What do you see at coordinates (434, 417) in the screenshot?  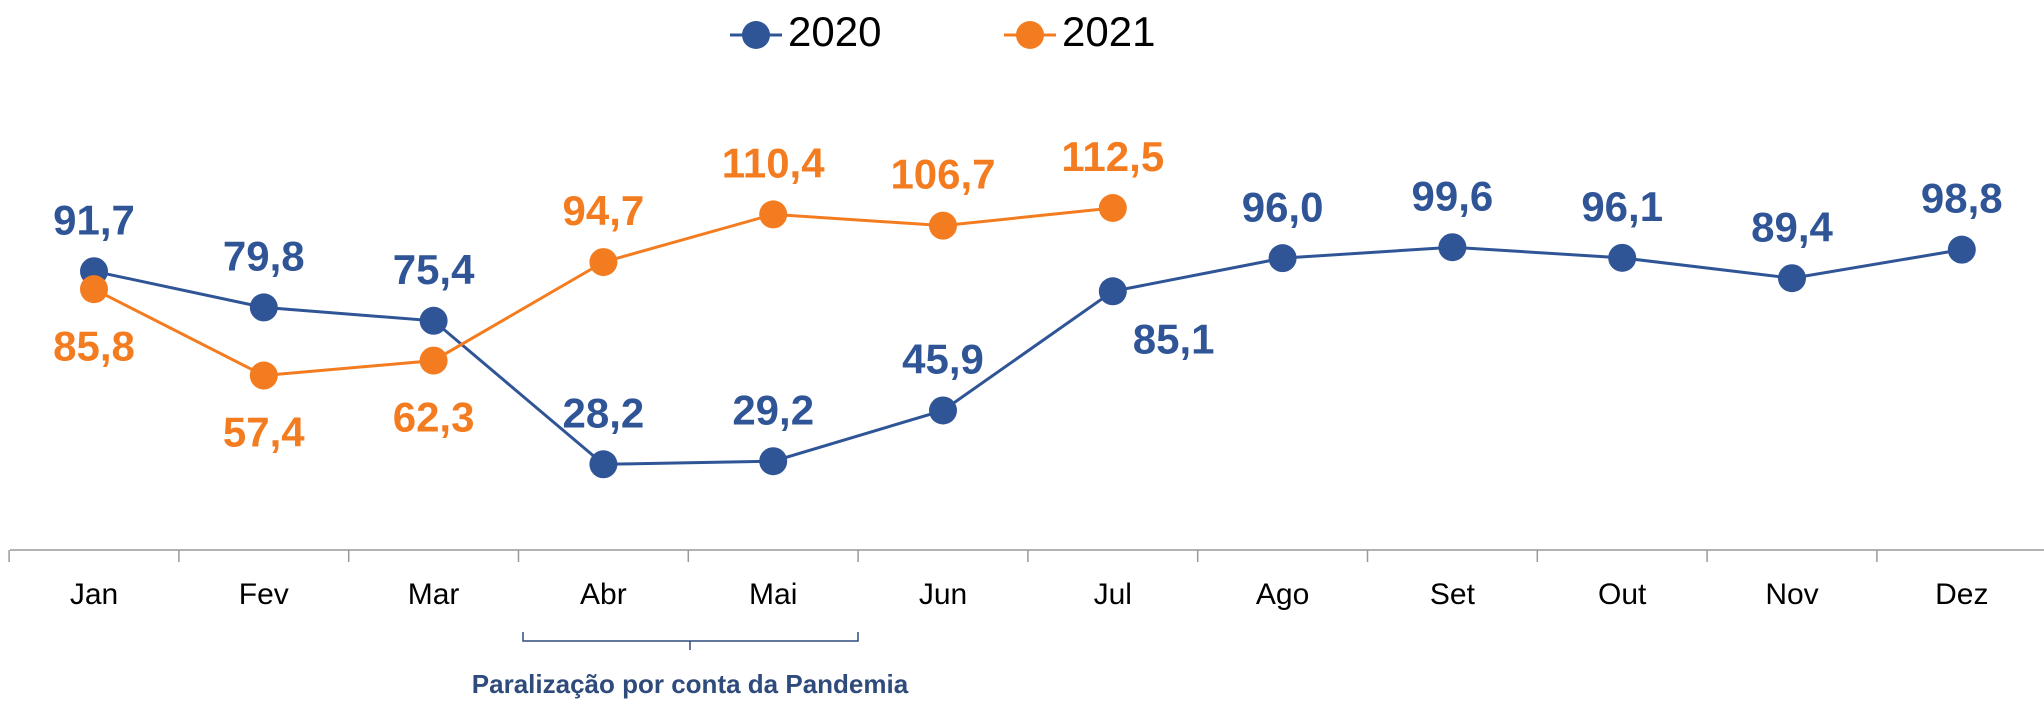 I see `data-label: 62,3` at bounding box center [434, 417].